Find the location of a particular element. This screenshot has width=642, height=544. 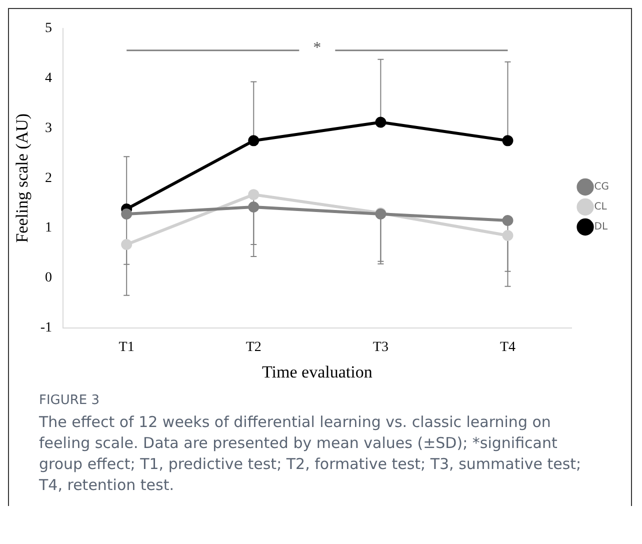

y-tick-label: 3 is located at coordinates (48, 128).